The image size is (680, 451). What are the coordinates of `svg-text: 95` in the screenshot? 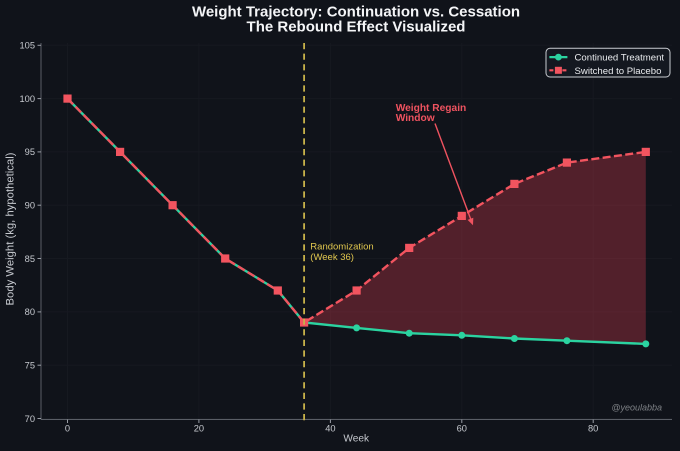 It's located at (30, 152).